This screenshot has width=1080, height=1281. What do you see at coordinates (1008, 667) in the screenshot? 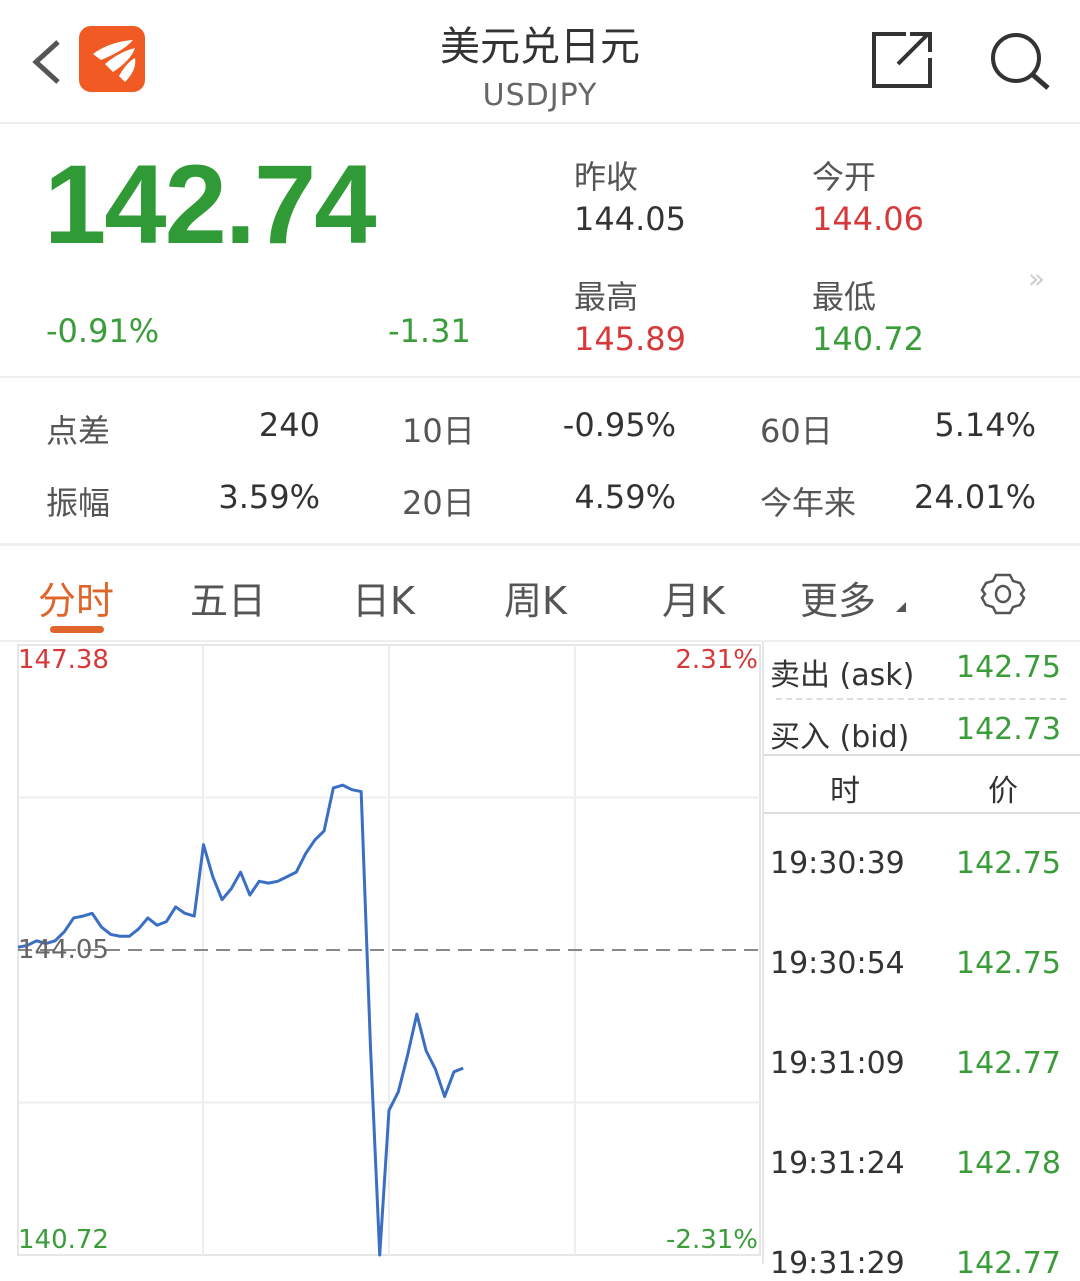
I see `ask-value: 142.75` at bounding box center [1008, 667].